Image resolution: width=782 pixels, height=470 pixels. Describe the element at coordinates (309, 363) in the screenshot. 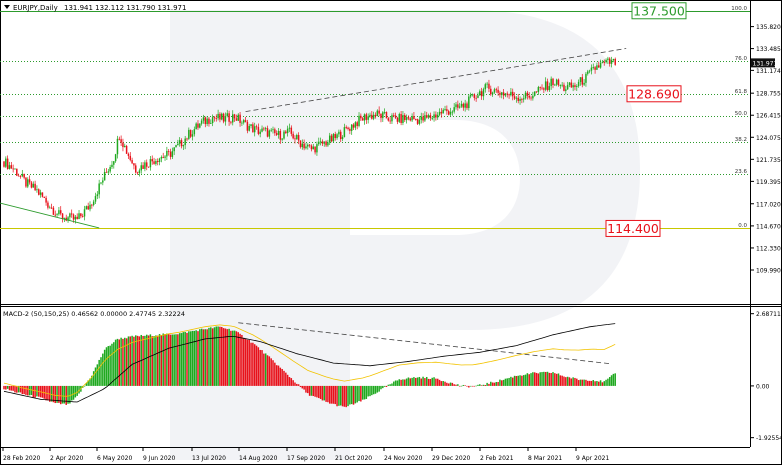

I see `macd-signal-line` at that location.